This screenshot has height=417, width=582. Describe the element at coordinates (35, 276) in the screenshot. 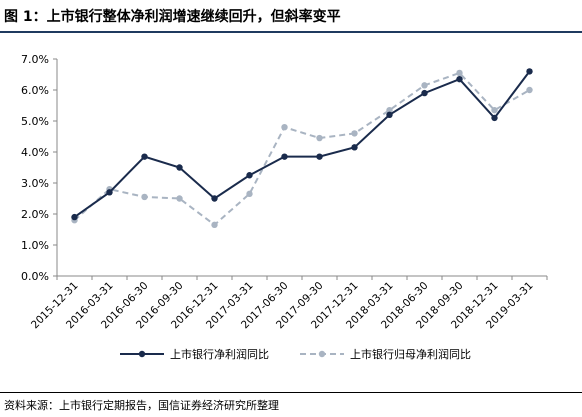

I see `y-tick-label: 0.0%` at that location.